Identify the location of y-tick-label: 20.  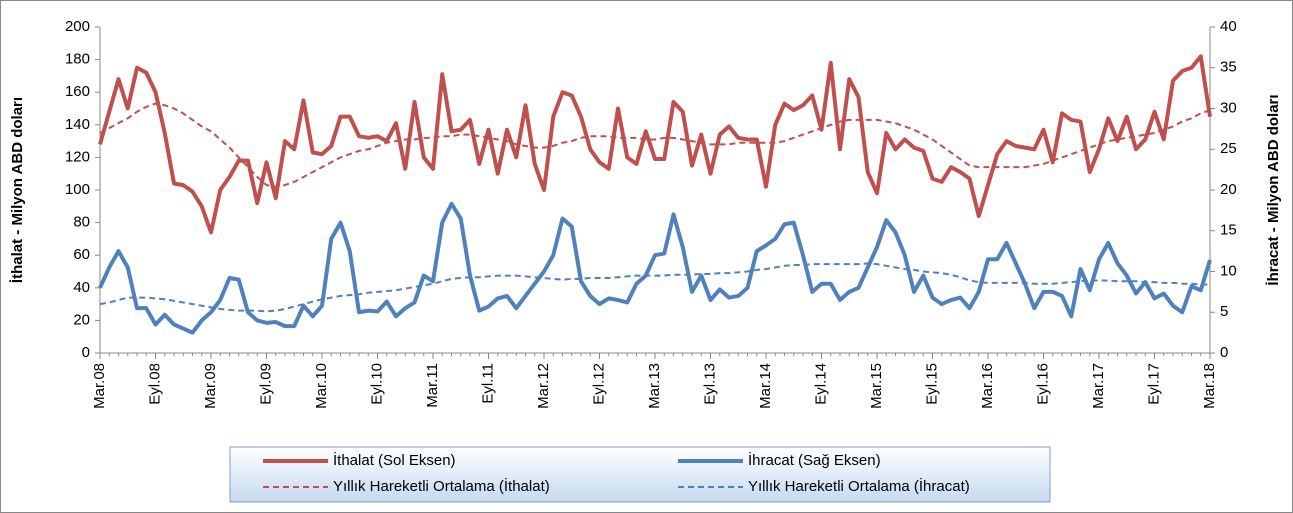
(81, 319).